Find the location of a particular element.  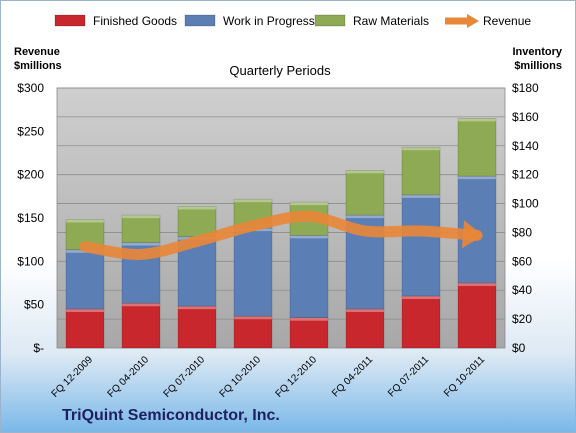

left-tick-label: $250 is located at coordinates (30, 131).